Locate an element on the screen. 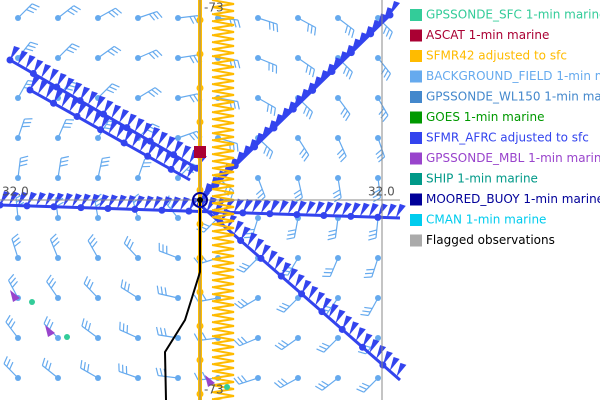  legend-swatch is located at coordinates (416, 240).